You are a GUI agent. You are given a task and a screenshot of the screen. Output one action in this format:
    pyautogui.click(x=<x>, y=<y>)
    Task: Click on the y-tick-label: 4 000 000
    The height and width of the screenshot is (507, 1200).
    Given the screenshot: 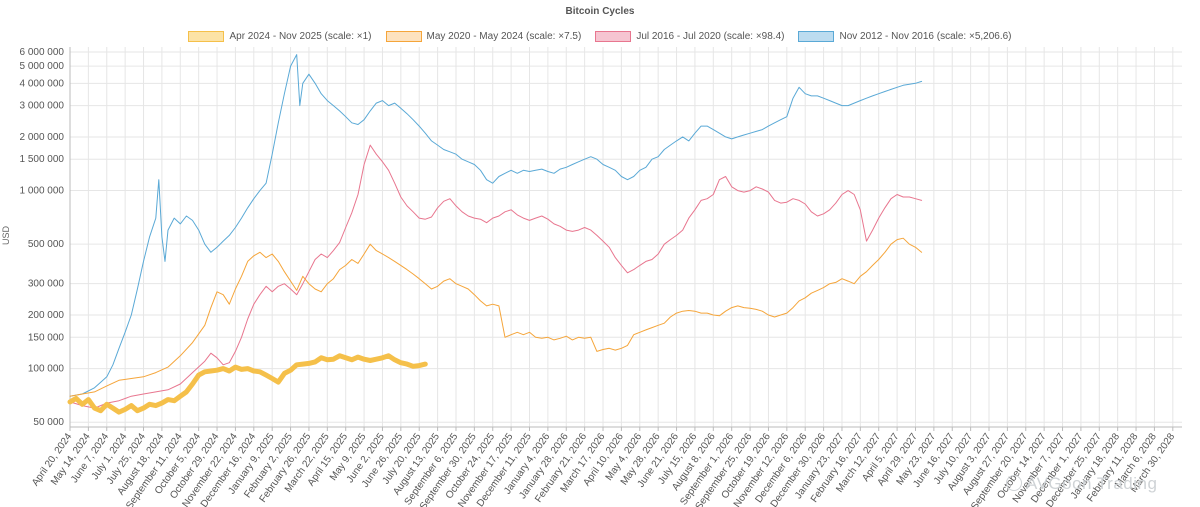 What is the action you would take?
    pyautogui.click(x=42, y=83)
    